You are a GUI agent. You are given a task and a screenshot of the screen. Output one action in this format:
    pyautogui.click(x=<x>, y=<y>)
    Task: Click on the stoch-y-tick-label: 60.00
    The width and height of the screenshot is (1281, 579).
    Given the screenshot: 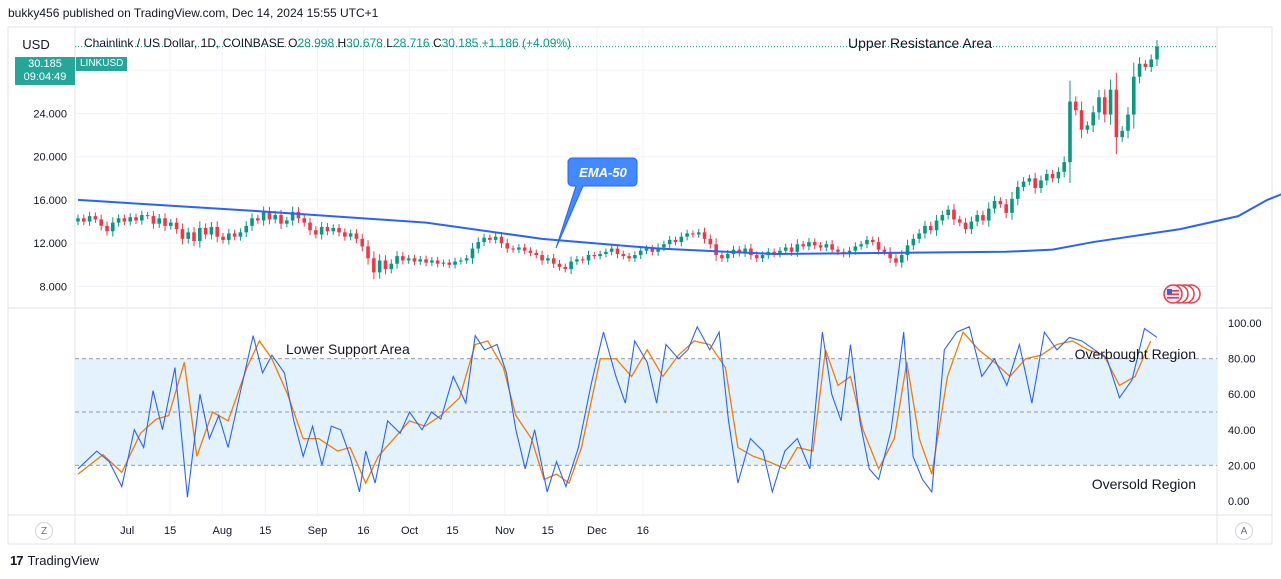 What is the action you would take?
    pyautogui.click(x=1242, y=395)
    